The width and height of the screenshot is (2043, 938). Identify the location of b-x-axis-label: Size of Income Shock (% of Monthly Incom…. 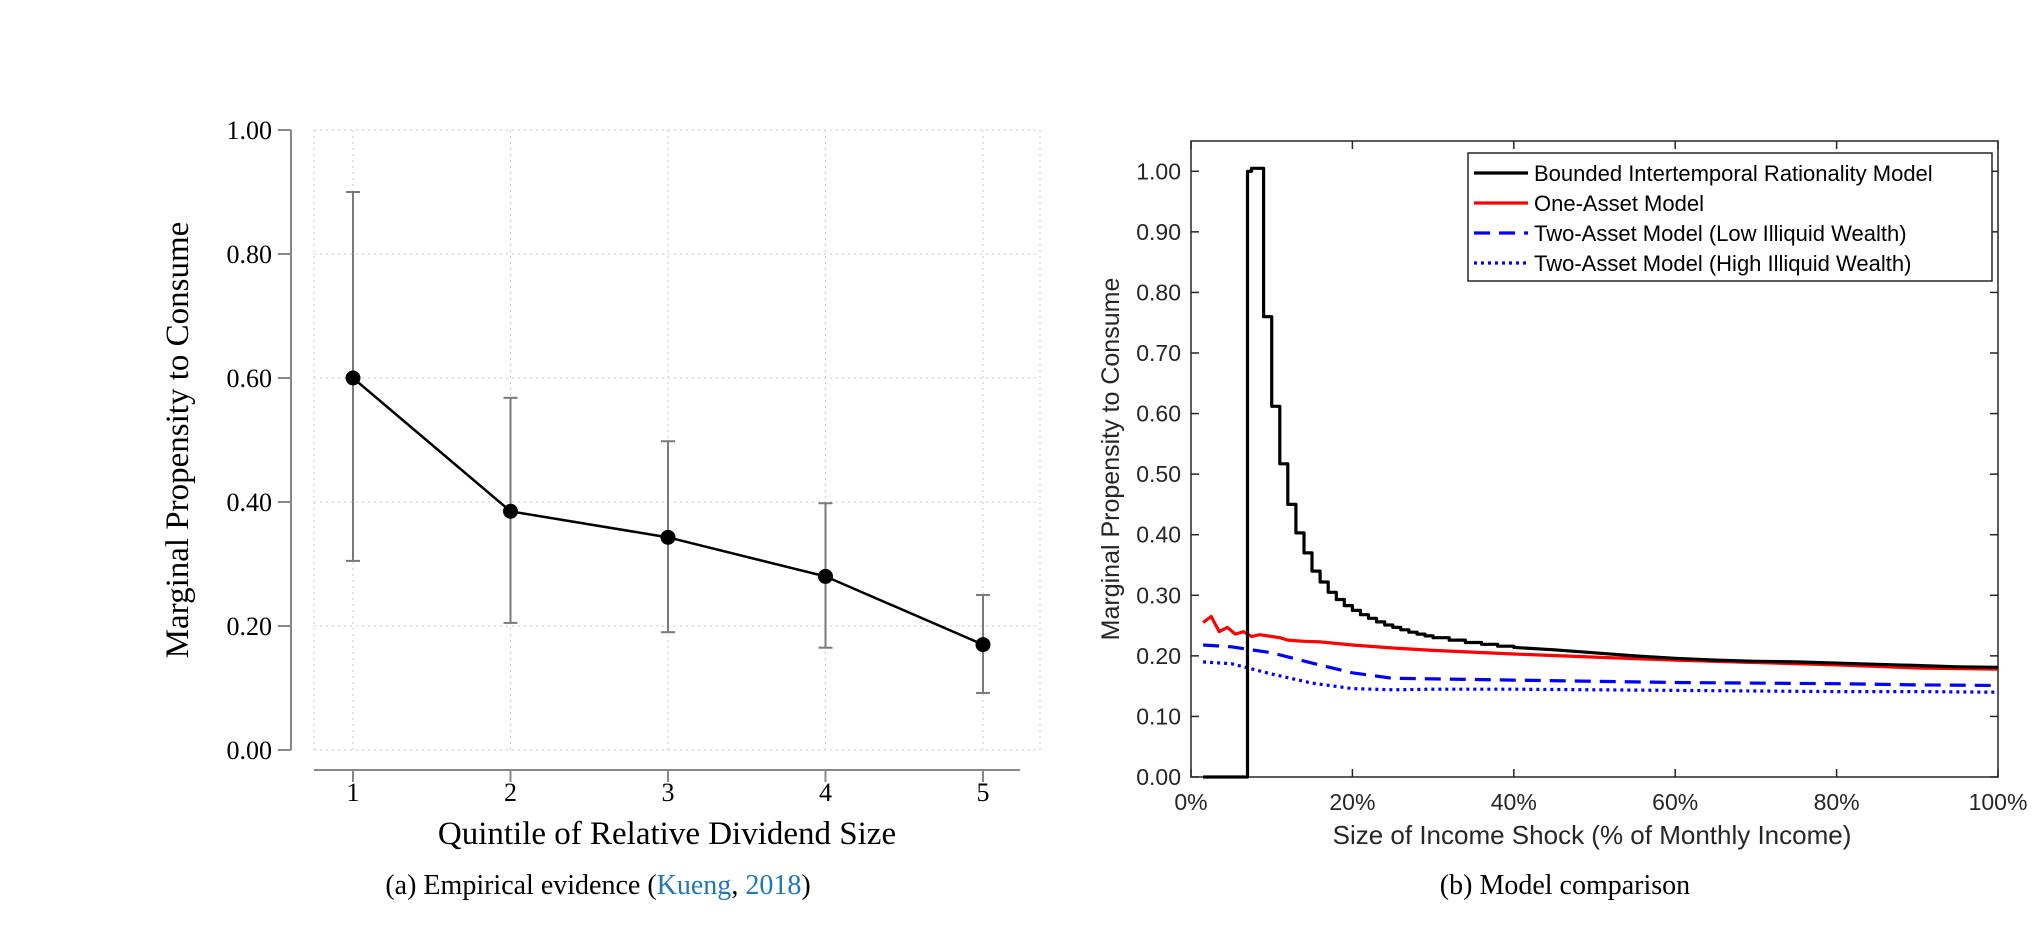
(1592, 835).